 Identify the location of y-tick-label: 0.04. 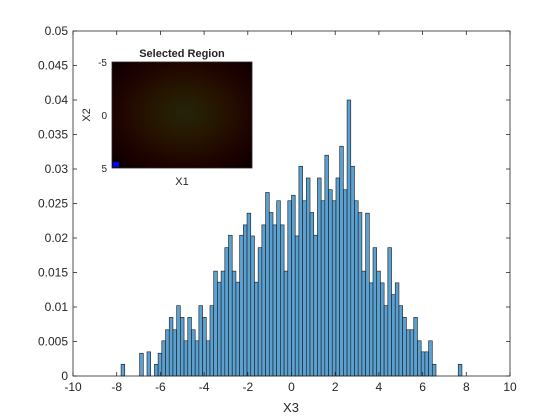
(57, 100).